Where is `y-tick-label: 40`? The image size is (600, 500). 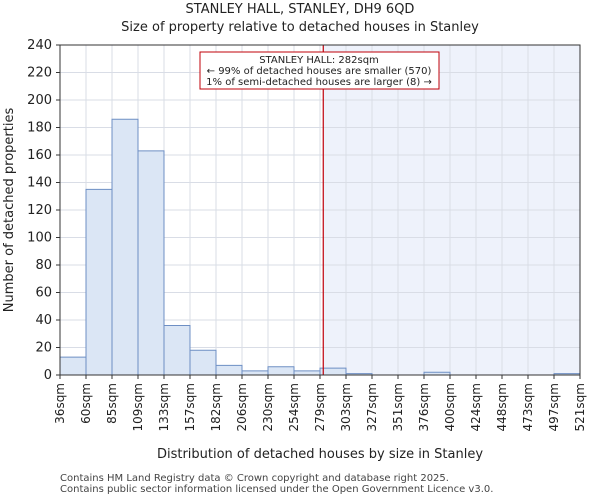 y-tick-label: 40 is located at coordinates (43, 320).